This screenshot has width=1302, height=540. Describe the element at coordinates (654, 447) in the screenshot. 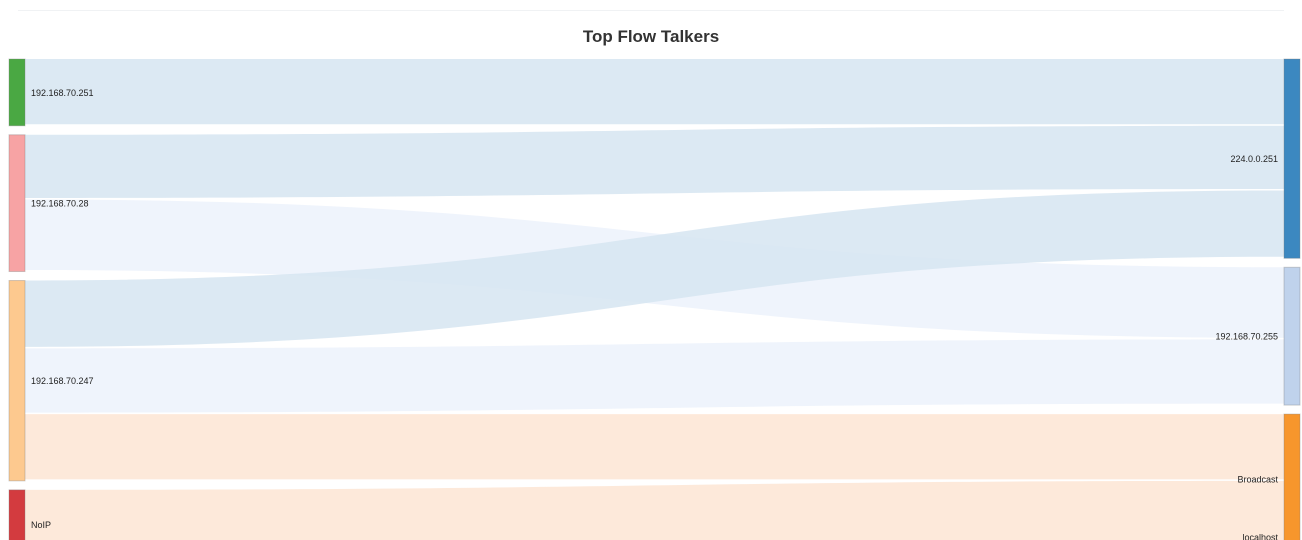

I see `link-192-168-70-247-to-broadcast` at that location.